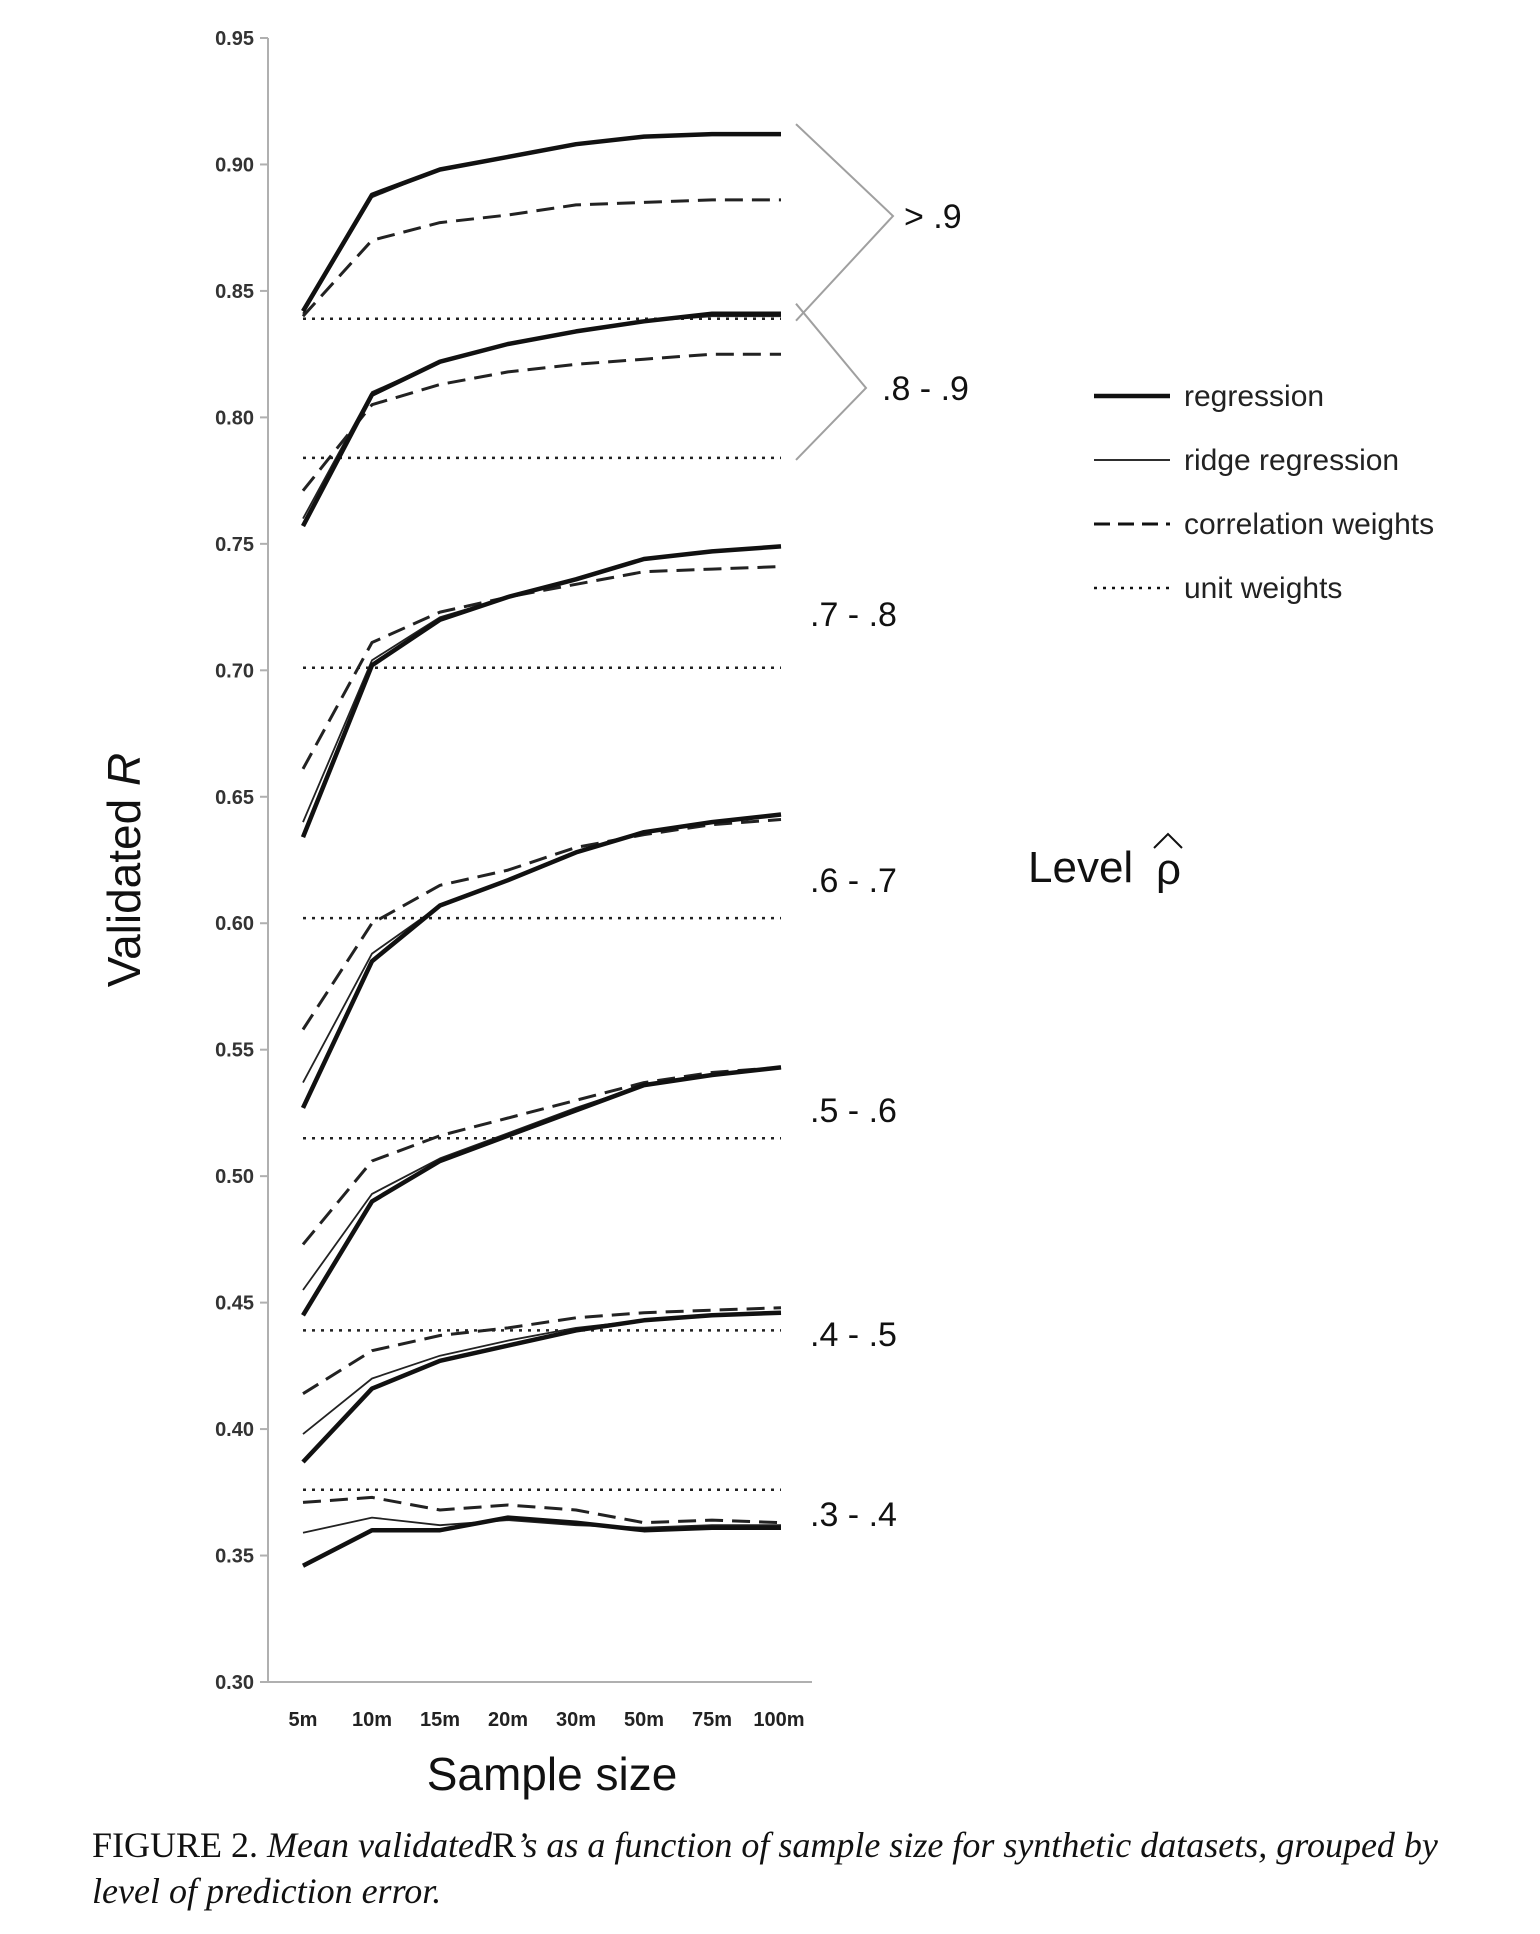 The height and width of the screenshot is (1934, 1540). What do you see at coordinates (853, 1111) in the screenshot?
I see `group-label: .5 - .6` at bounding box center [853, 1111].